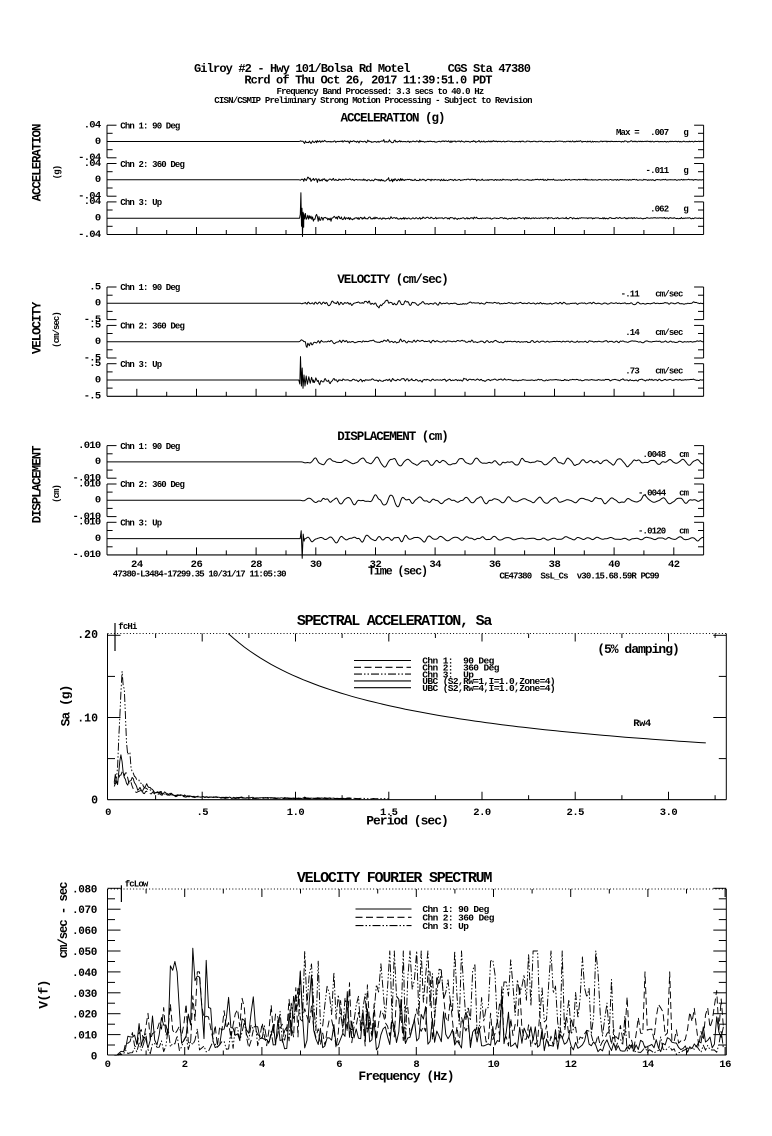 The image size is (772, 1136). What do you see at coordinates (405, 1076) in the screenshot?
I see `svg-text: Frequency (Hz)` at bounding box center [405, 1076].